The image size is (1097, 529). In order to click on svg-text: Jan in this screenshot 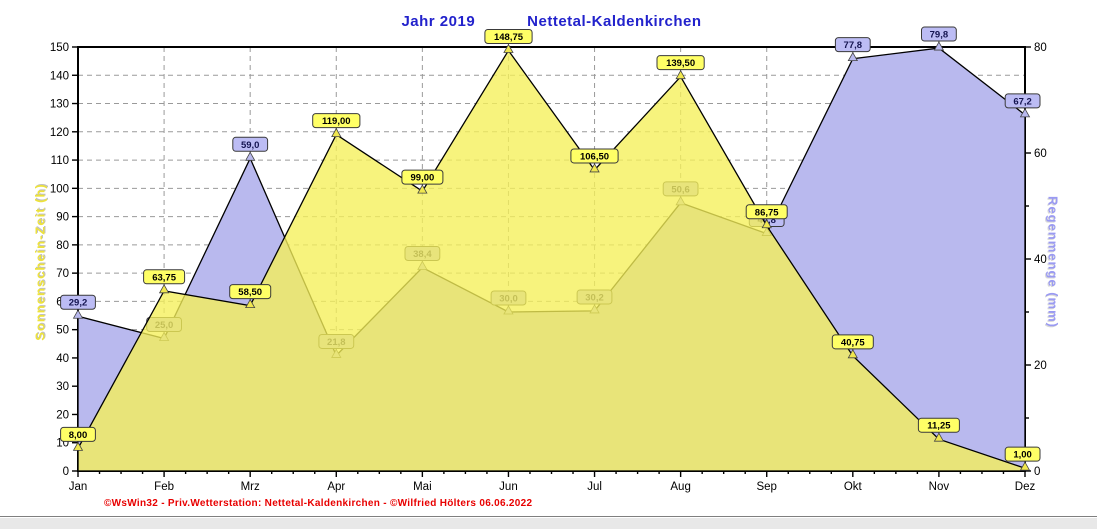, I will do `click(78, 487)`.